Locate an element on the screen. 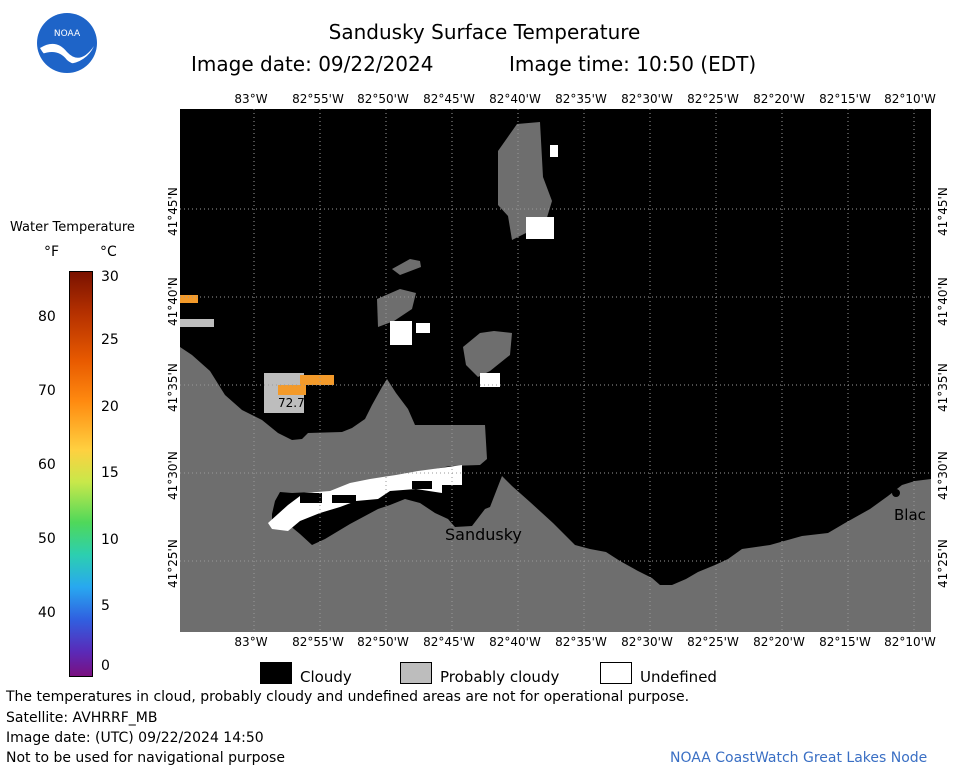  footer-credit: NOAA CoastWatch Great Lakes Node is located at coordinates (799, 758).